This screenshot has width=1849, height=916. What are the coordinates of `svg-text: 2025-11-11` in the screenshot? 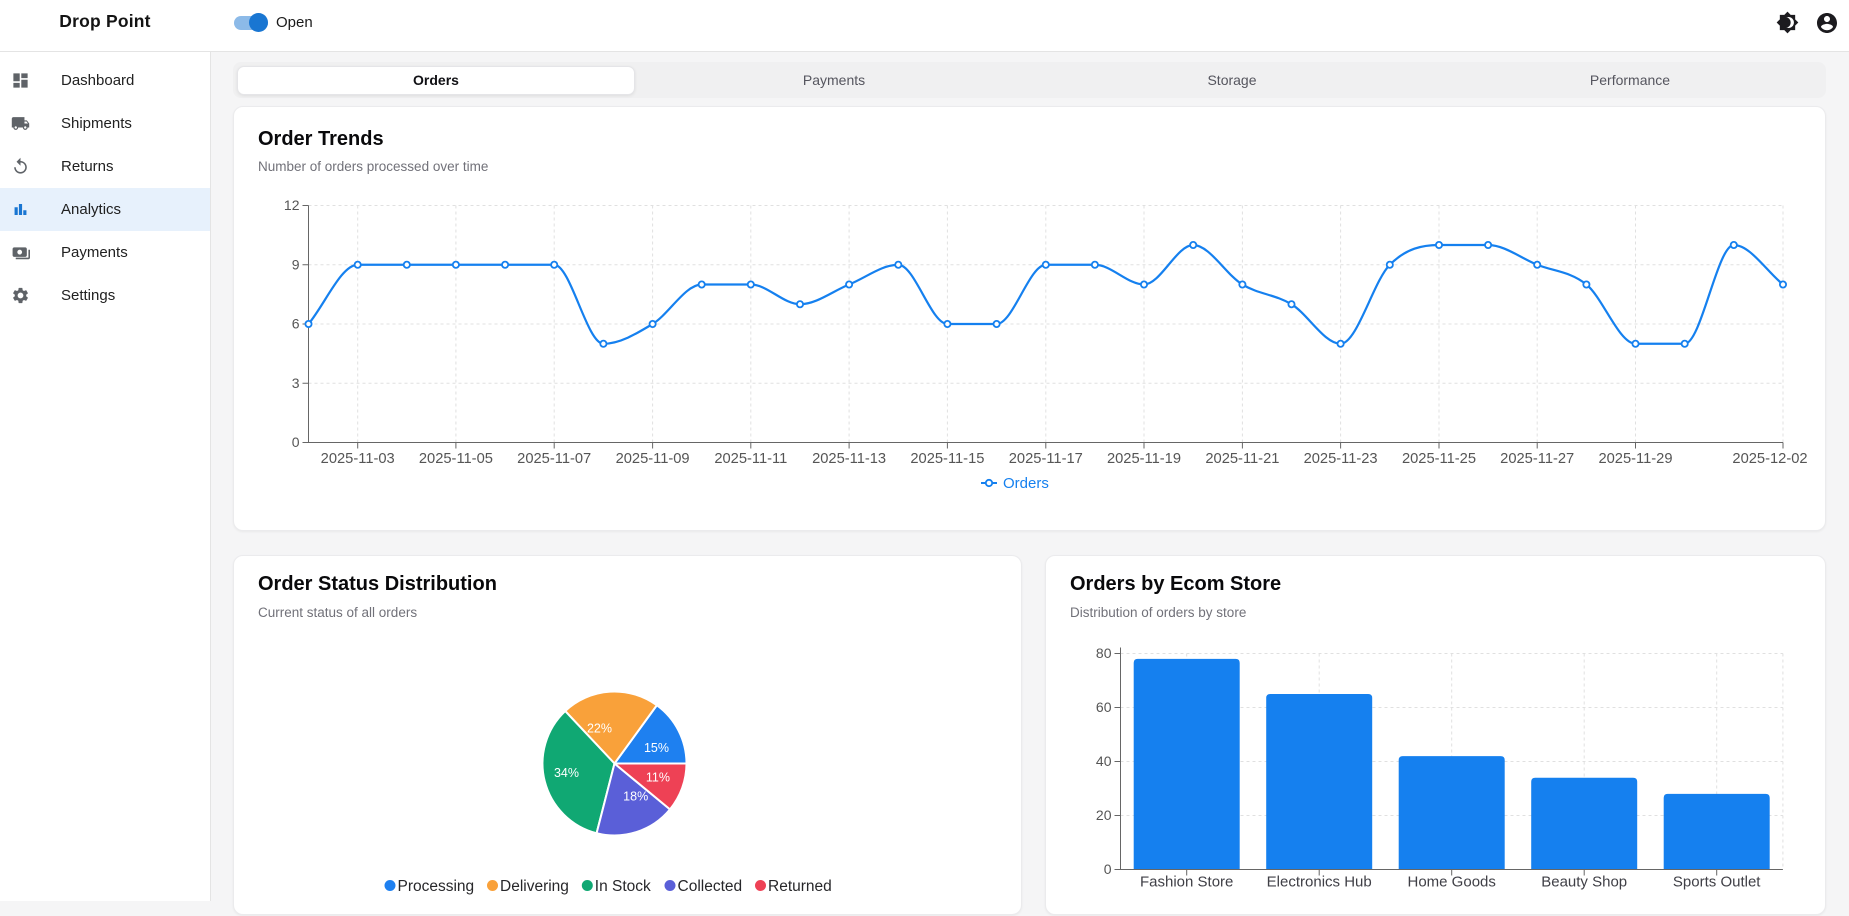 It's located at (750, 459).